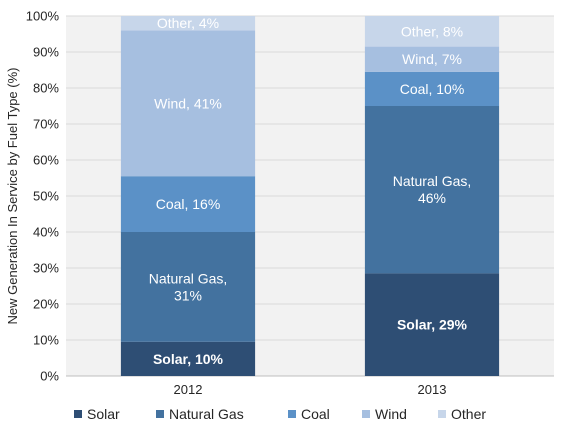  Describe the element at coordinates (391, 414) in the screenshot. I see `legend-label: Wind` at that location.